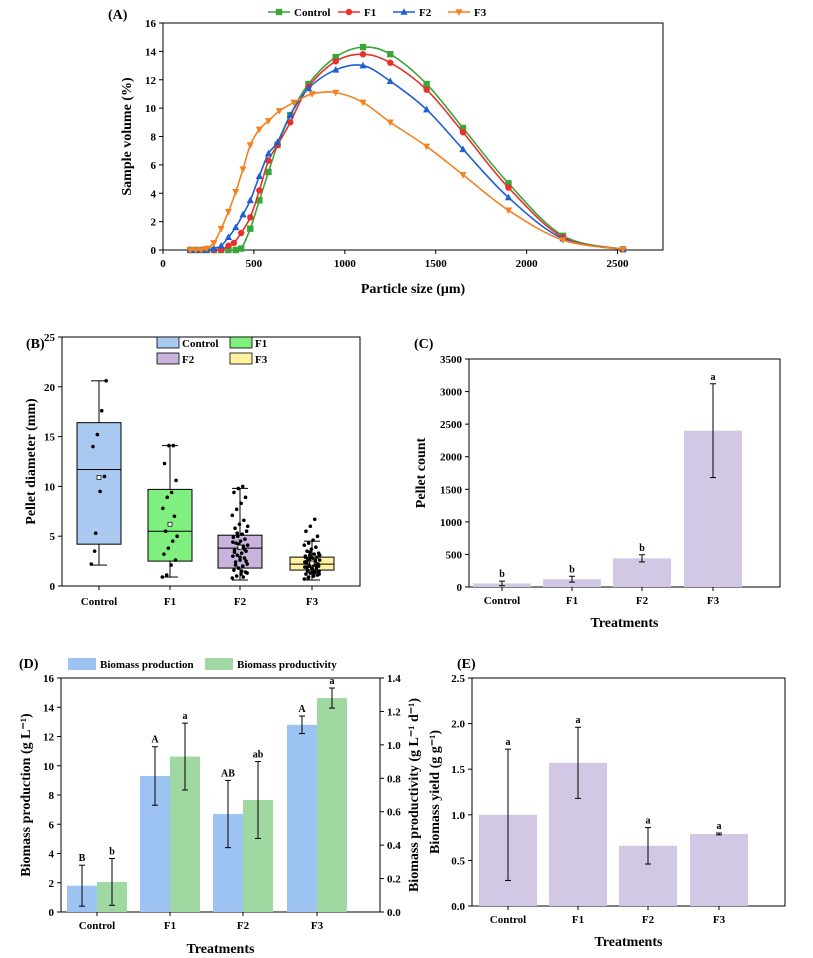  What do you see at coordinates (458, 725) in the screenshot?
I see `y-tick-label: 2.0` at bounding box center [458, 725].